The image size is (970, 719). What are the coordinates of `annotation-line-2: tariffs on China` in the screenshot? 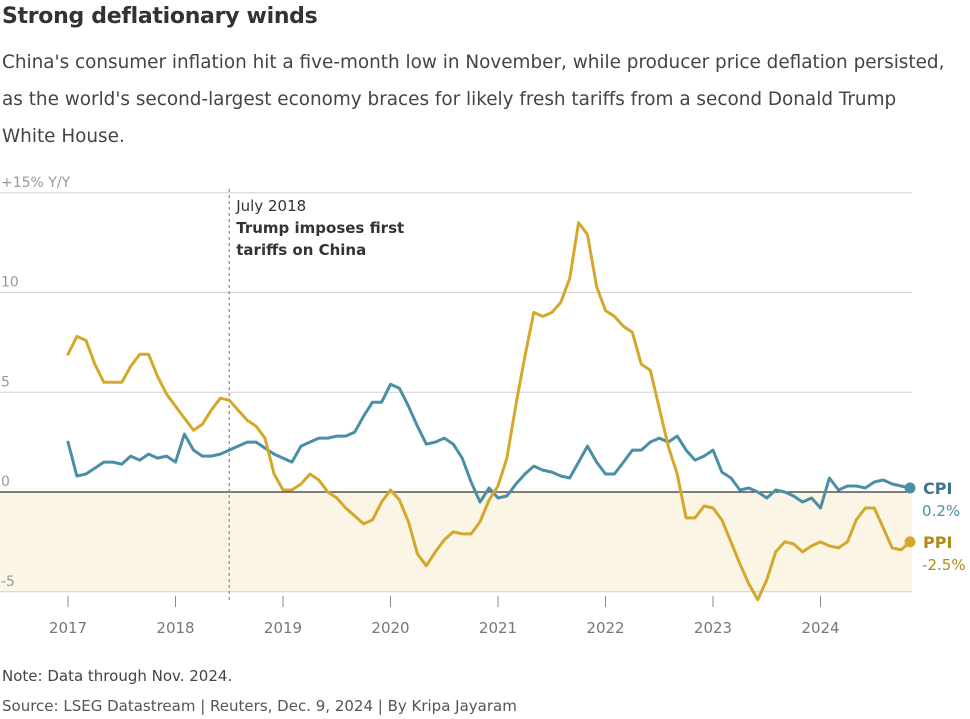 It's located at (301, 250).